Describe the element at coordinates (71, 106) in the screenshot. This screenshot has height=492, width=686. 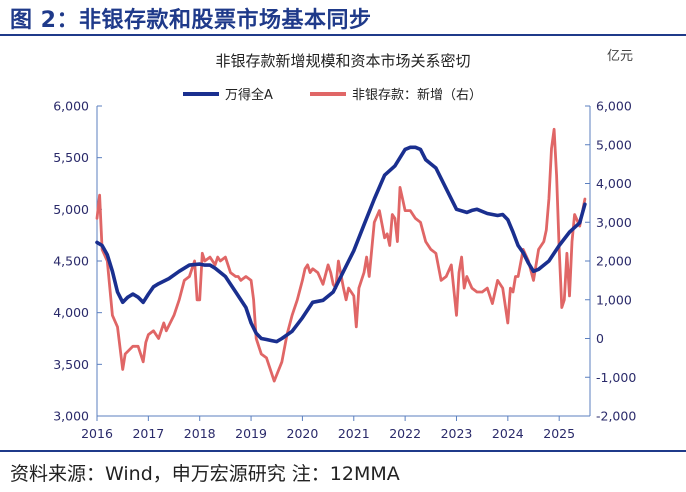
I see `left-tick-label: 6,000` at that location.